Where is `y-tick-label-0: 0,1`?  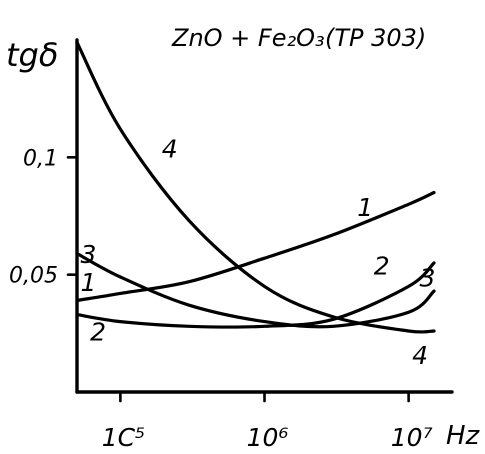 y-tick-label-0: 0,1 is located at coordinates (40, 158).